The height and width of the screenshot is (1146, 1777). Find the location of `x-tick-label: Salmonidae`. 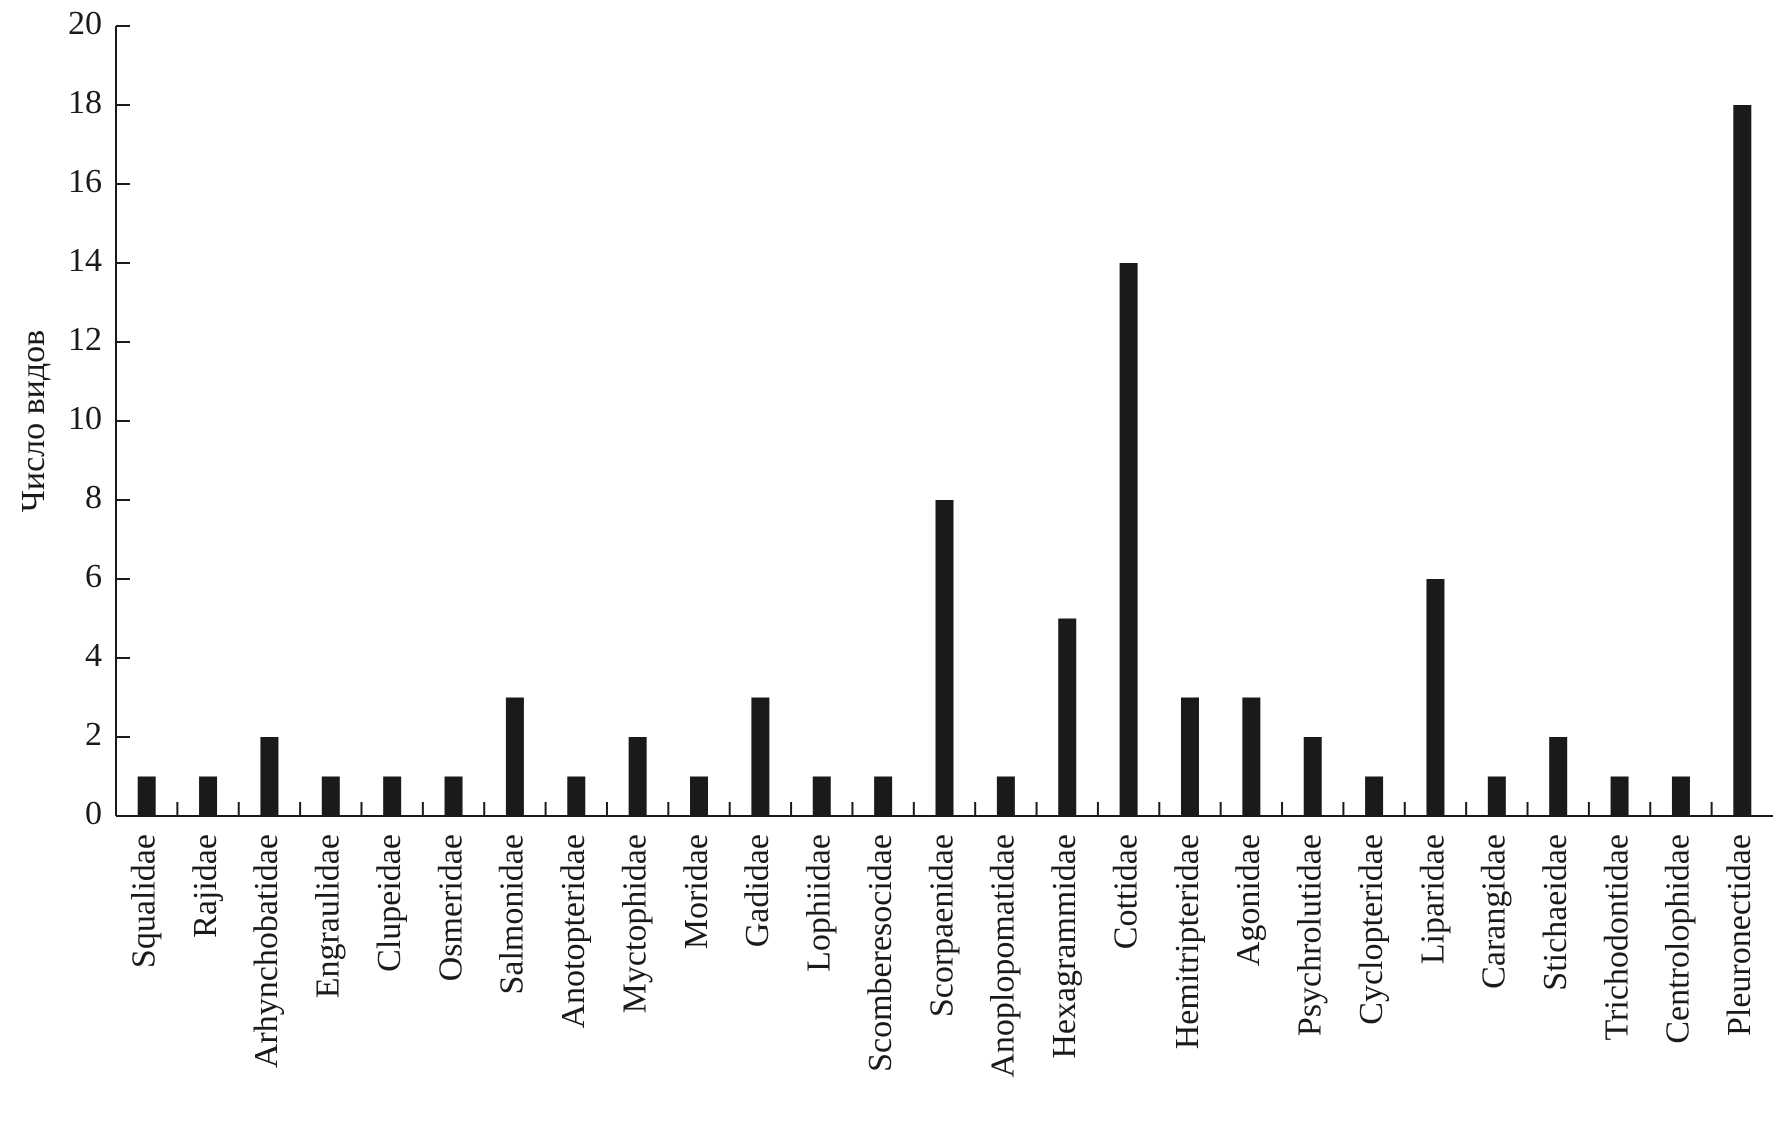

x-tick-label: Salmonidae is located at coordinates (512, 914).